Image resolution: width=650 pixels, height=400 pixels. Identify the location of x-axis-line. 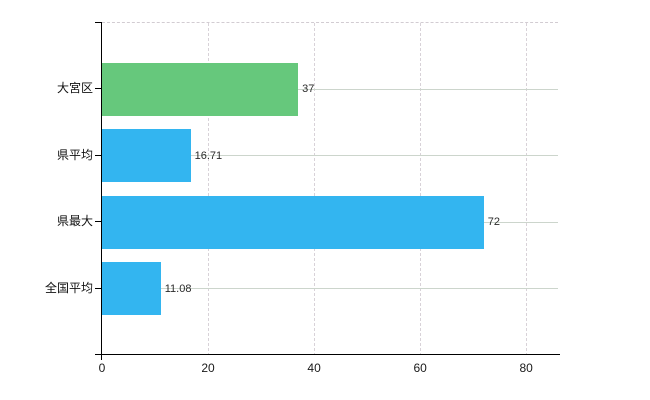
(327, 354).